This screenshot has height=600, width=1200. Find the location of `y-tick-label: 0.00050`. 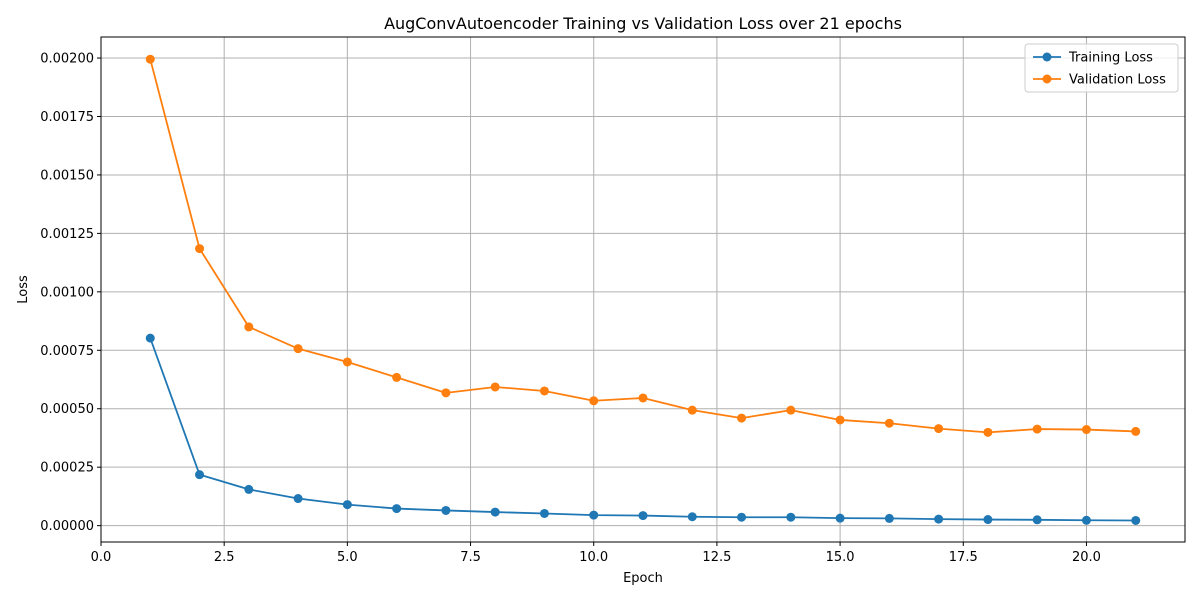

y-tick-label: 0.00050 is located at coordinates (67, 409).